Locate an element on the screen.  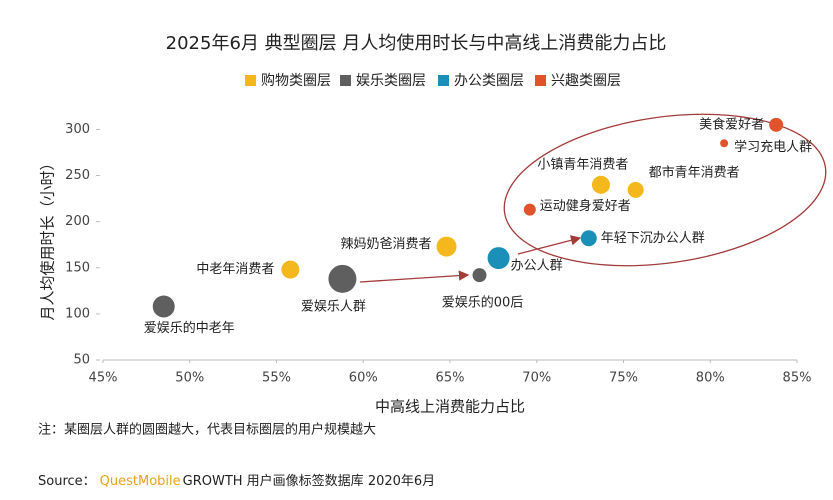
legend-label: 办公类圈层 is located at coordinates (489, 81).